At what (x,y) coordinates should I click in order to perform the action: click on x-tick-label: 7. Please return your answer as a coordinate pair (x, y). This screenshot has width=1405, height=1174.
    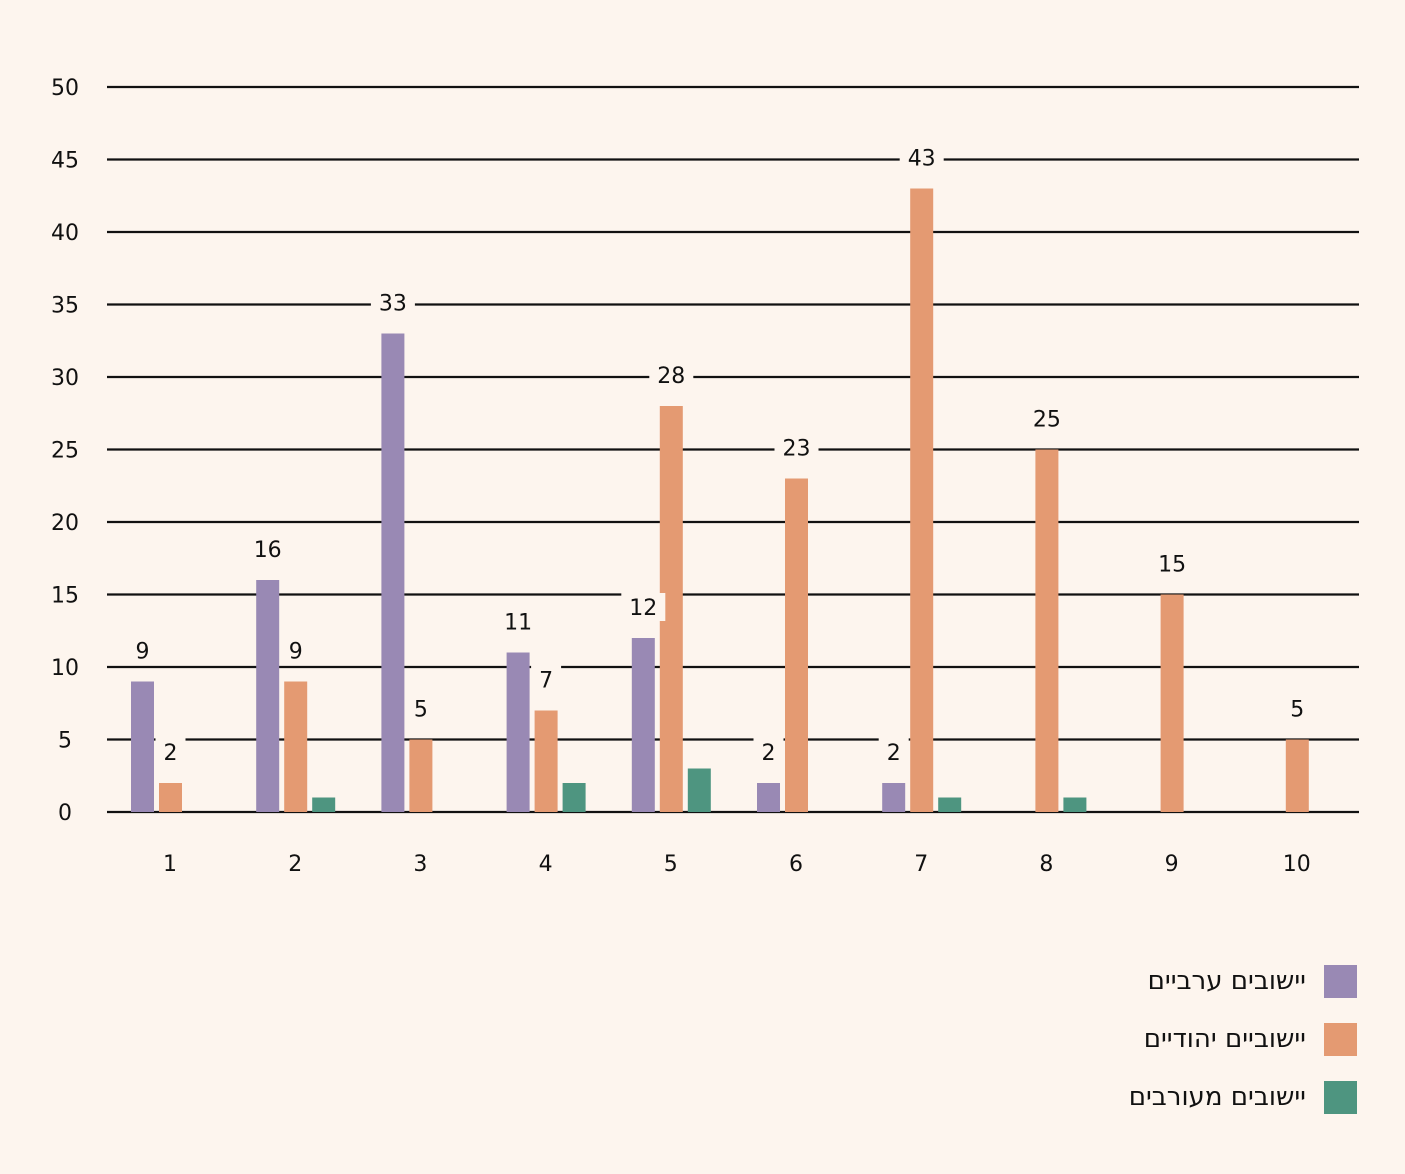
    Looking at the image, I should click on (921, 864).